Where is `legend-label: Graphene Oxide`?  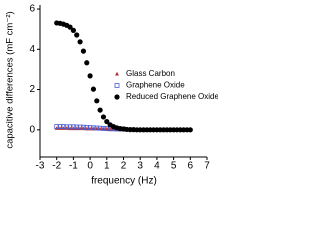 legend-label: Graphene Oxide is located at coordinates (155, 85).